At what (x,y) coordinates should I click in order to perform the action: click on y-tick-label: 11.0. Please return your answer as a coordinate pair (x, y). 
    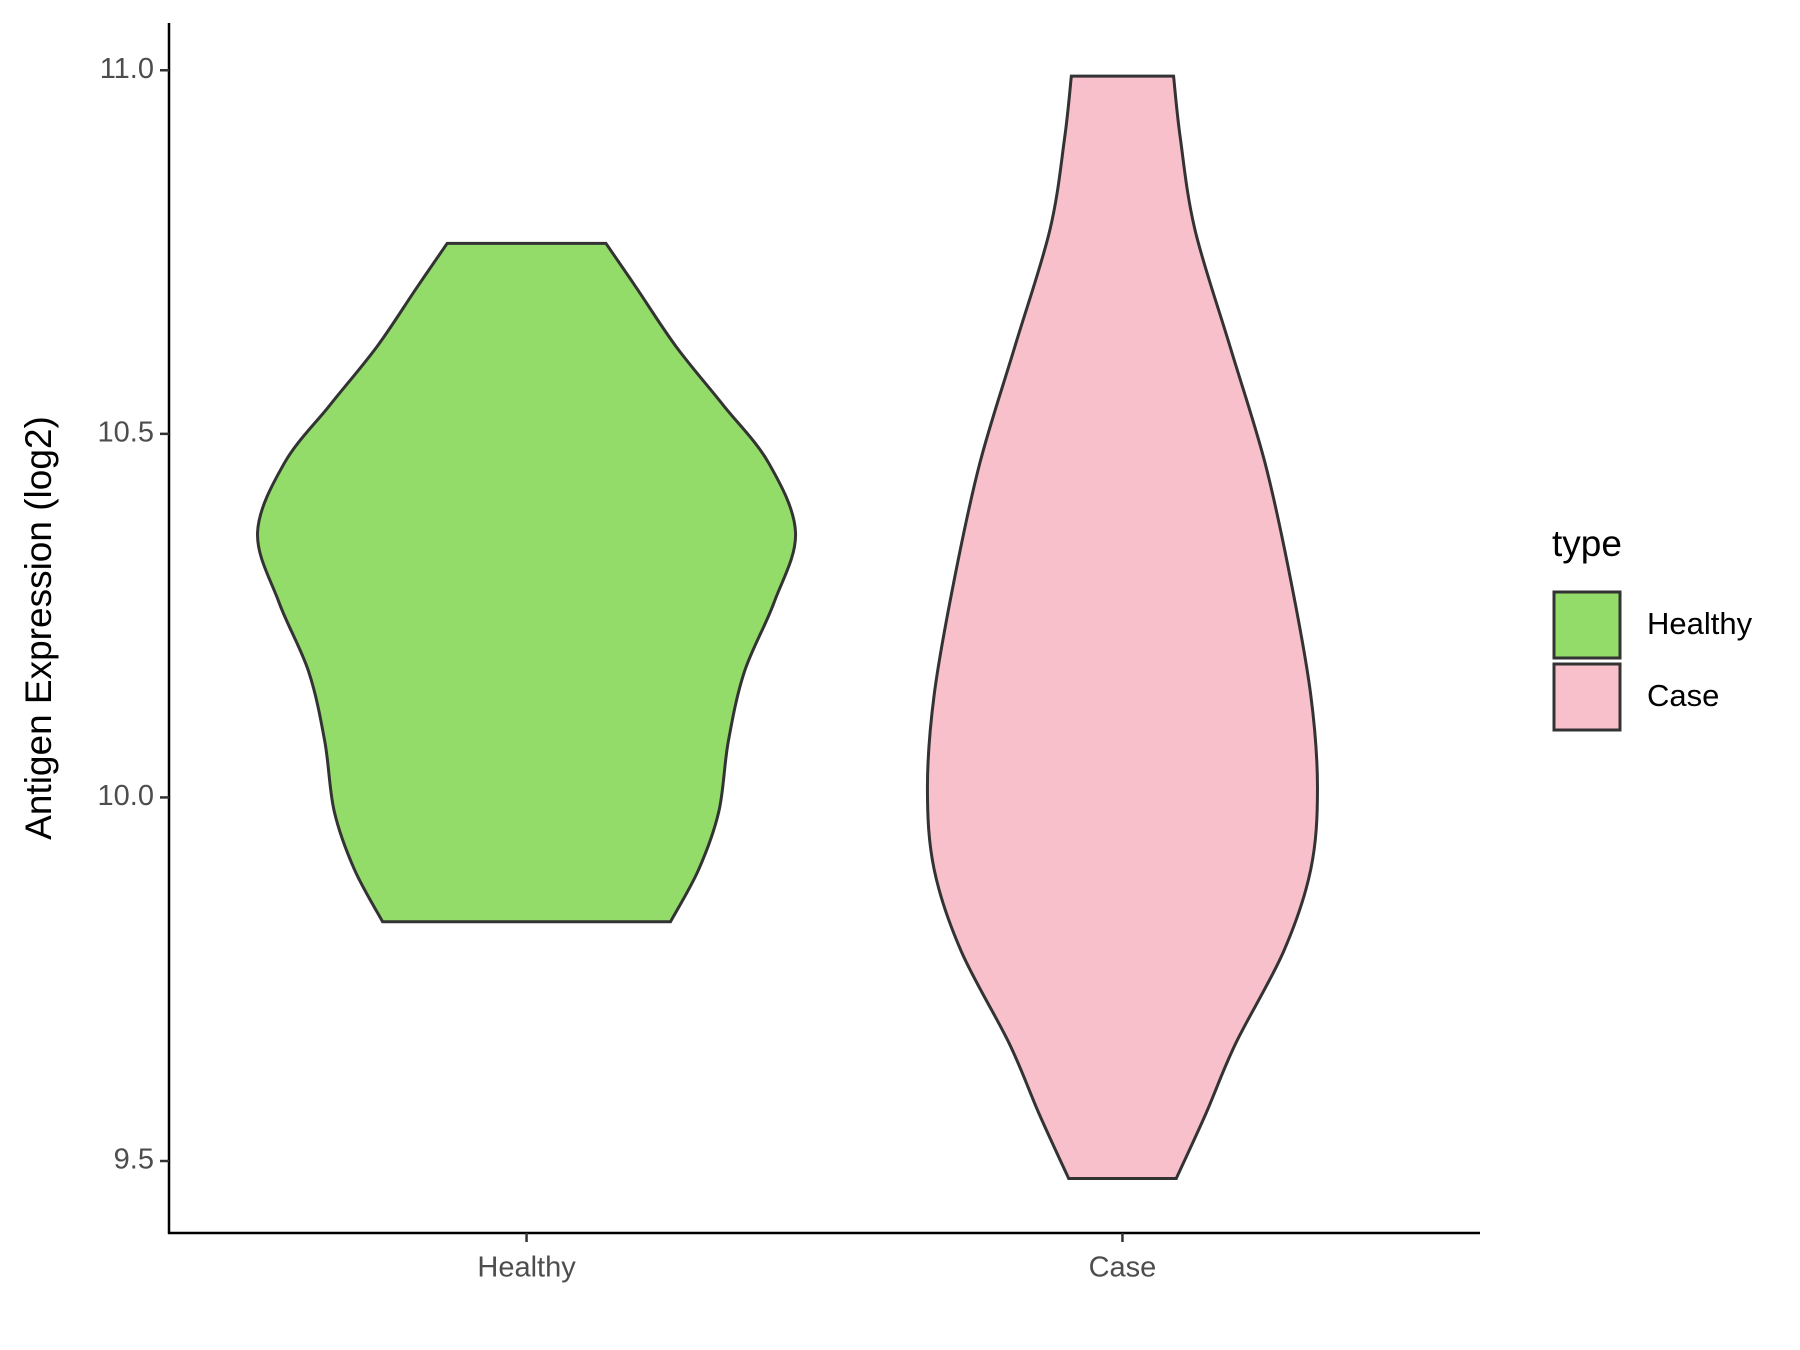
    Looking at the image, I should click on (127, 69).